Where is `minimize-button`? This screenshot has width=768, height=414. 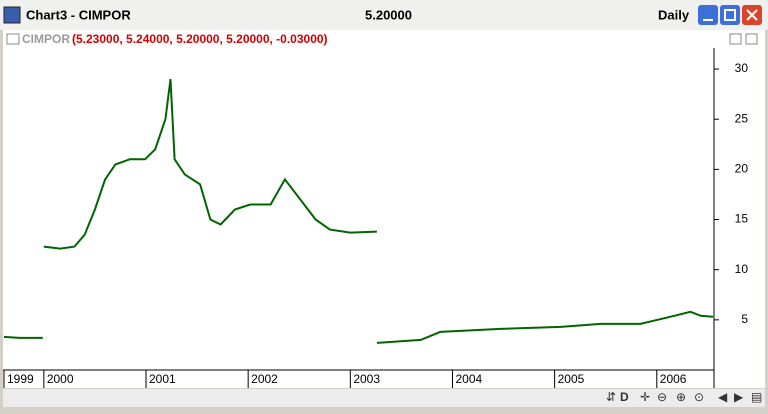 minimize-button is located at coordinates (708, 15).